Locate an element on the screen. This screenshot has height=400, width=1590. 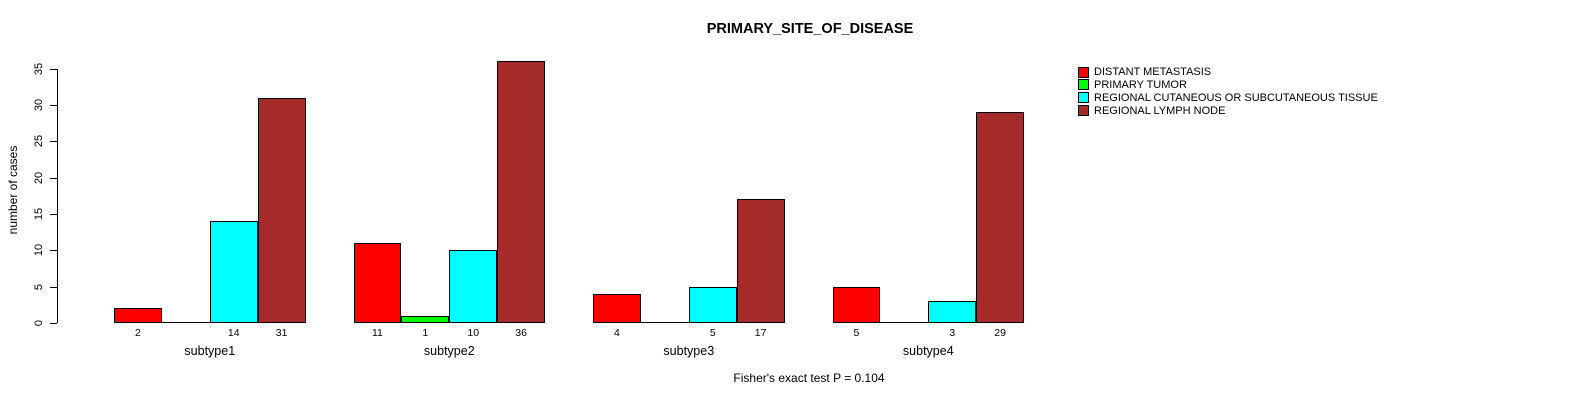
bar-count-label: 36 is located at coordinates (521, 333).